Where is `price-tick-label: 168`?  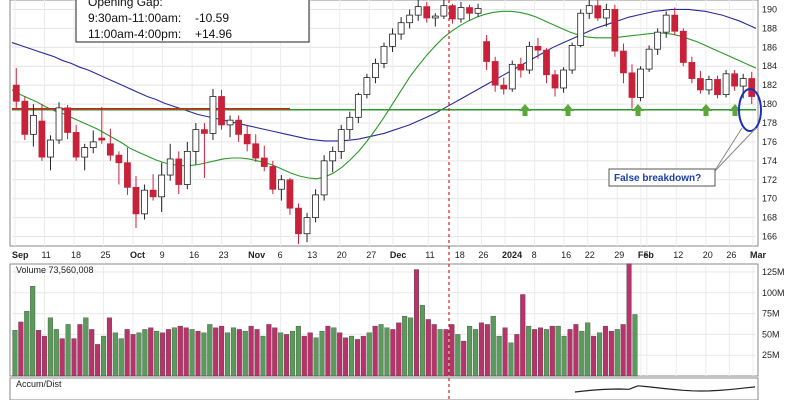
price-tick-label: 168 is located at coordinates (769, 218).